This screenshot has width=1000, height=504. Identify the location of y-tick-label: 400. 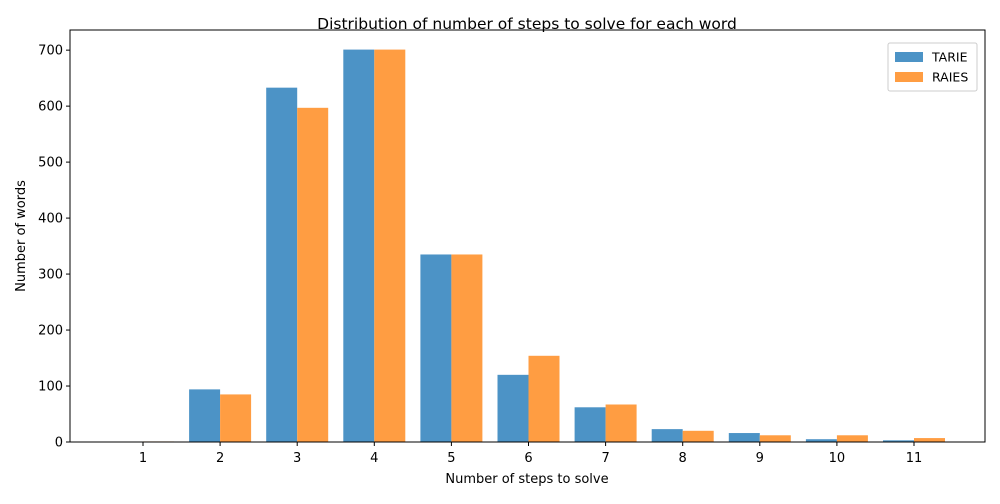
(50, 219).